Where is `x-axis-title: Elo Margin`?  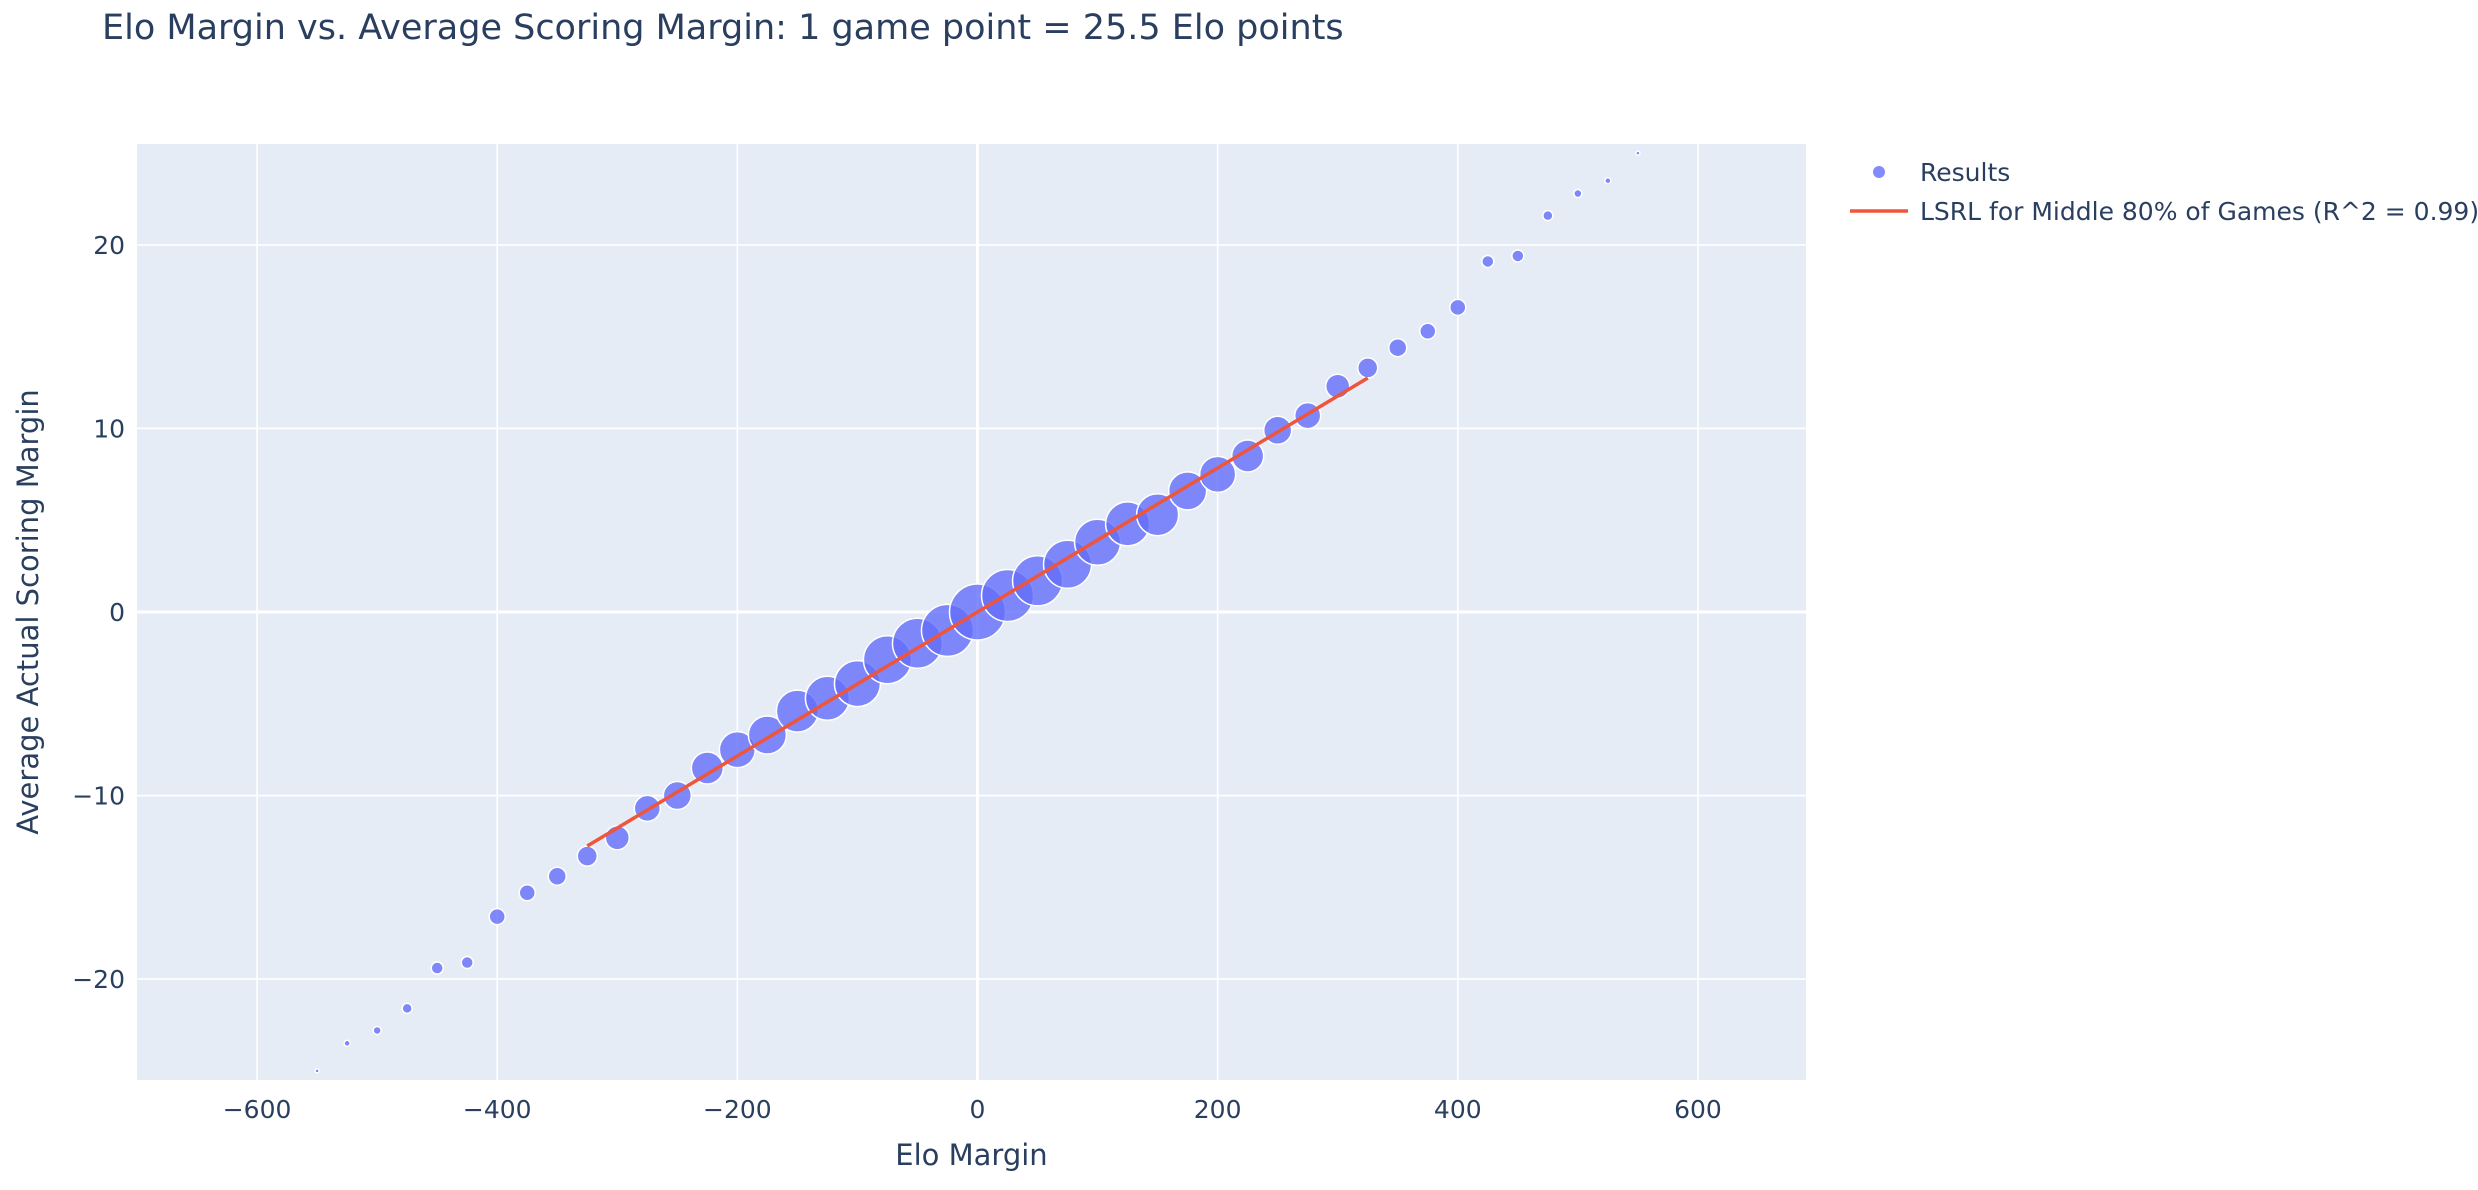 x-axis-title: Elo Margin is located at coordinates (971, 1155).